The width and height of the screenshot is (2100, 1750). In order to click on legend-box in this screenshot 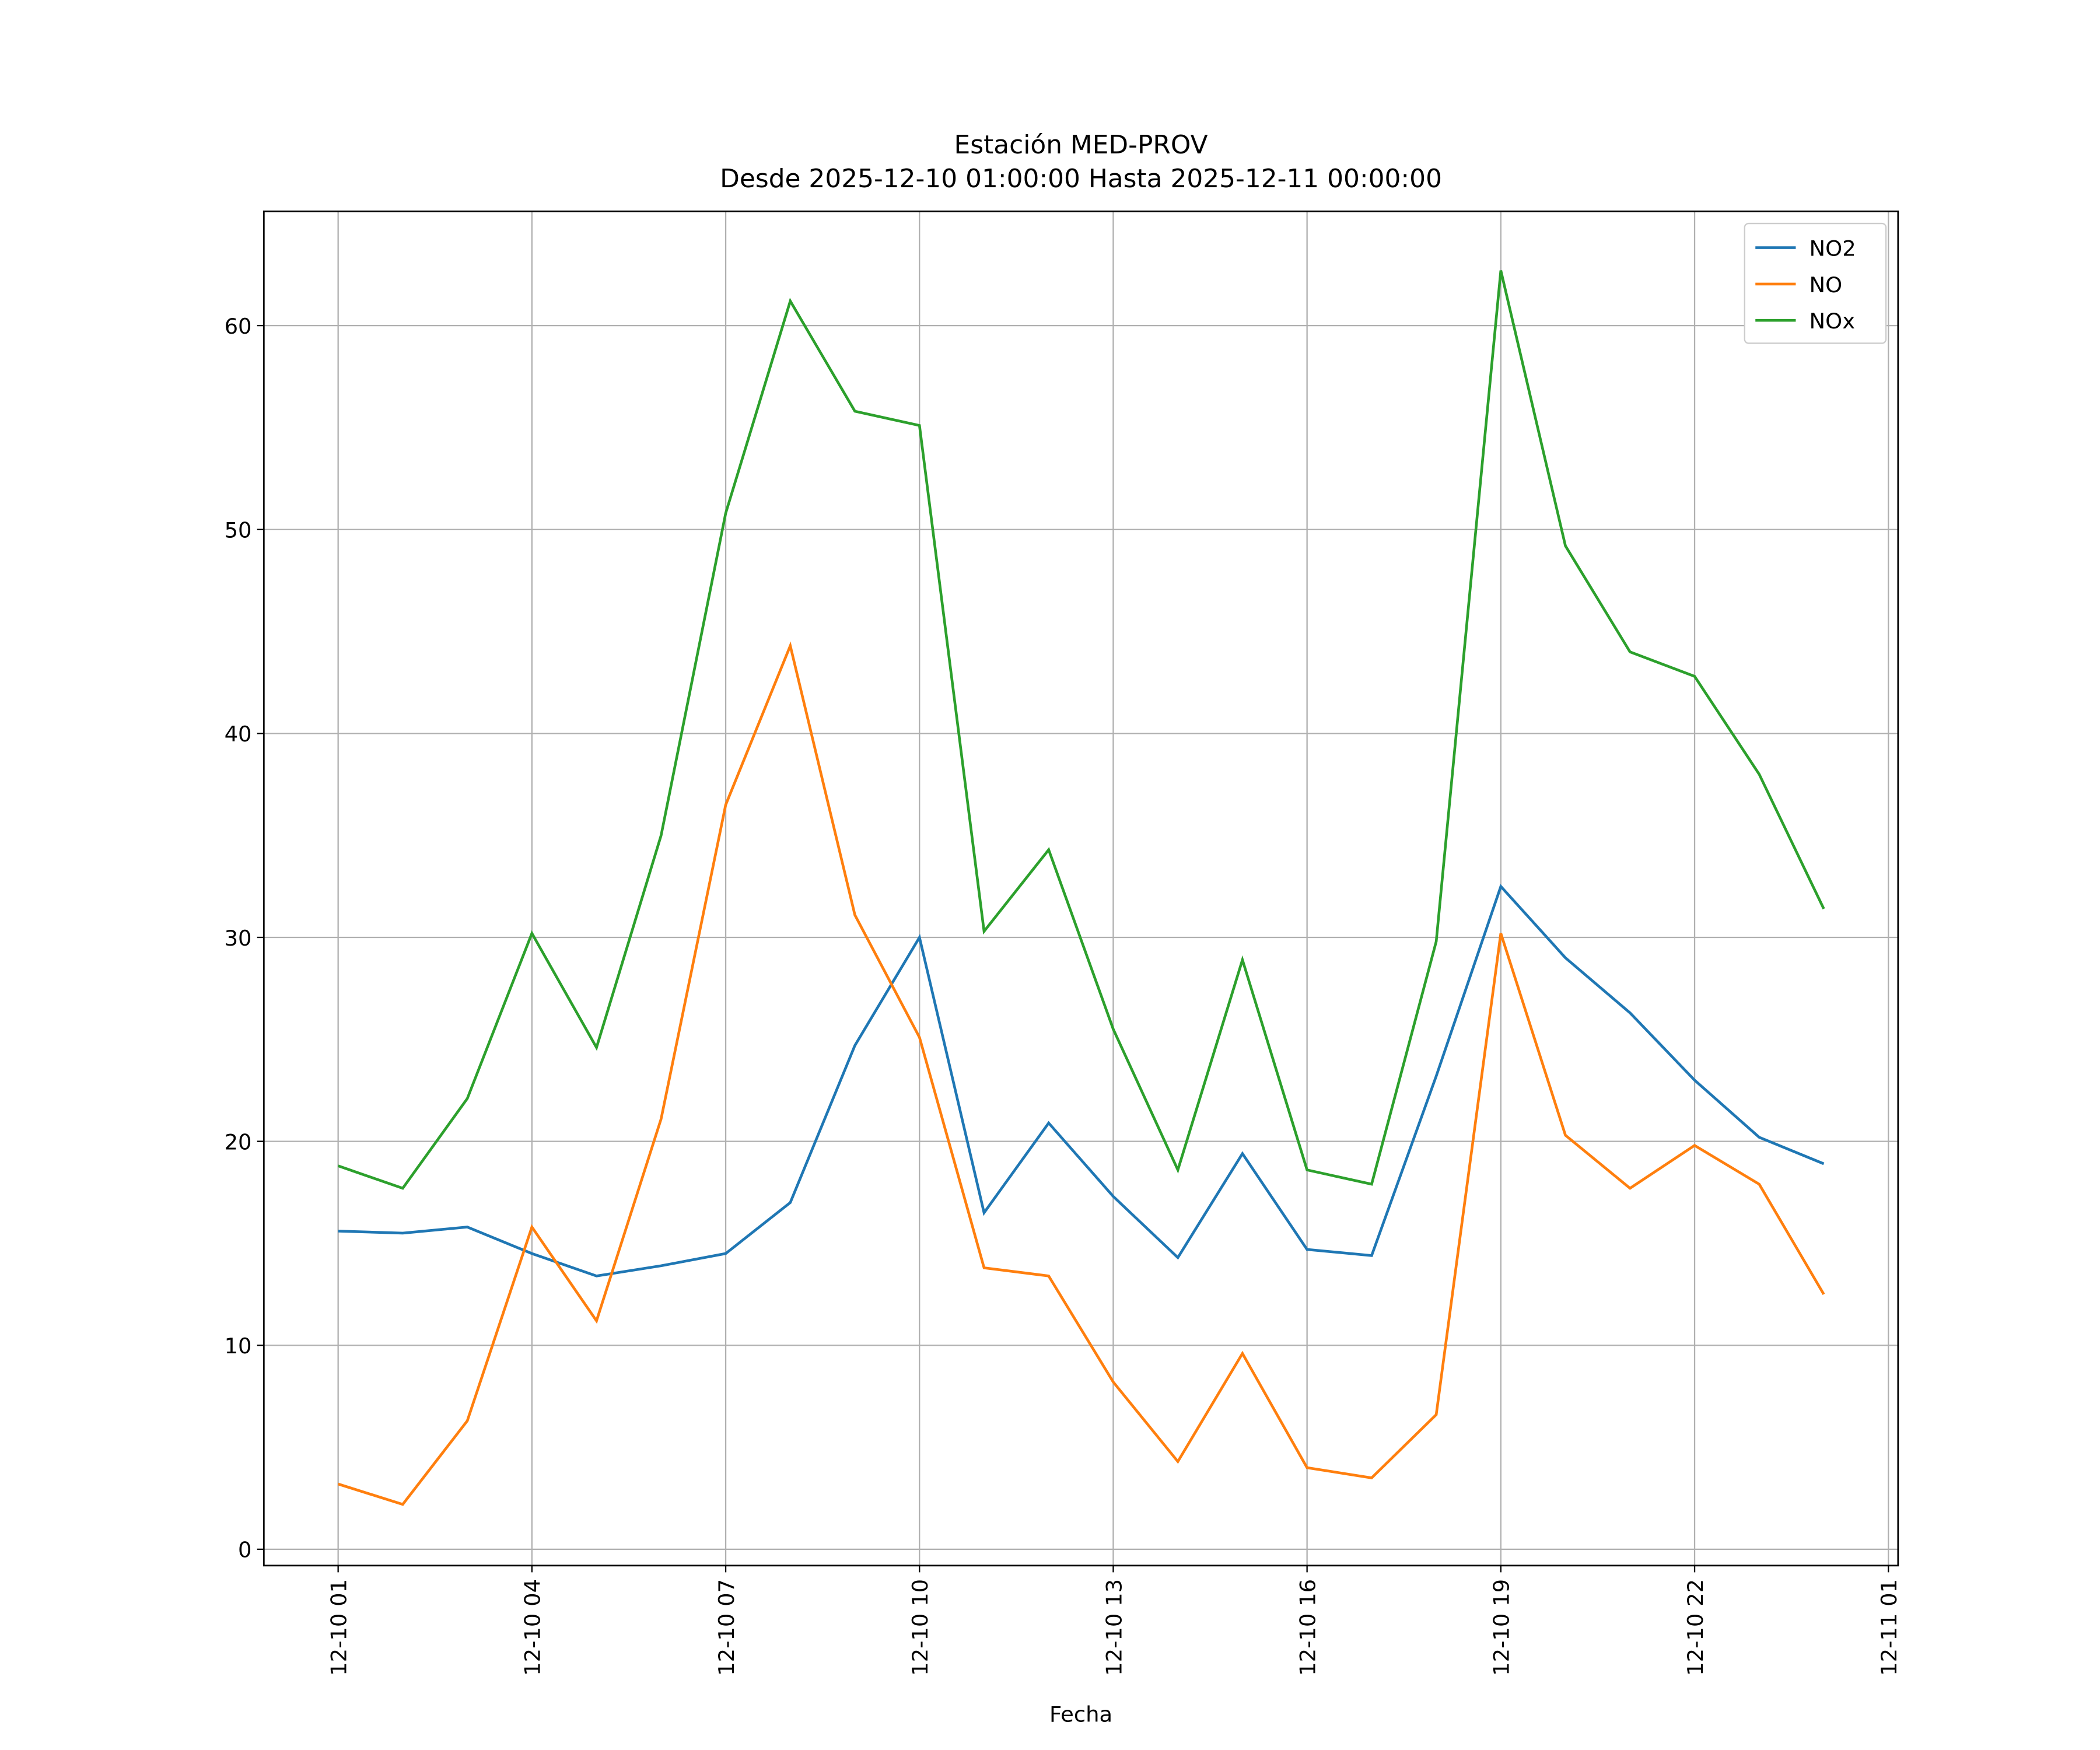, I will do `click(1815, 283)`.